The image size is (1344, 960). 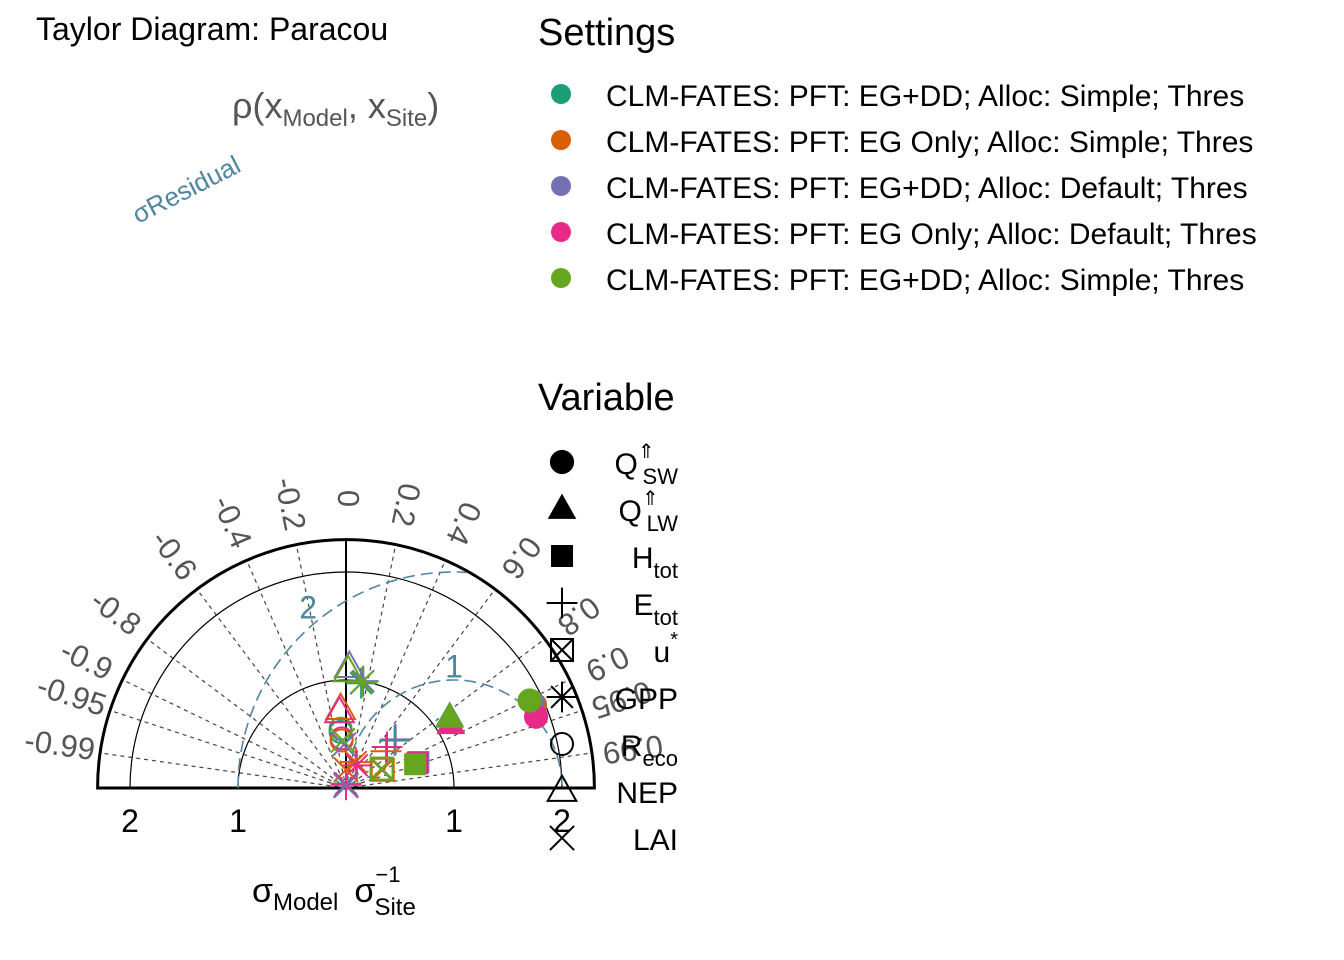 What do you see at coordinates (649, 512) in the screenshot?
I see `variable-legend-label: Q⇑ LW` at bounding box center [649, 512].